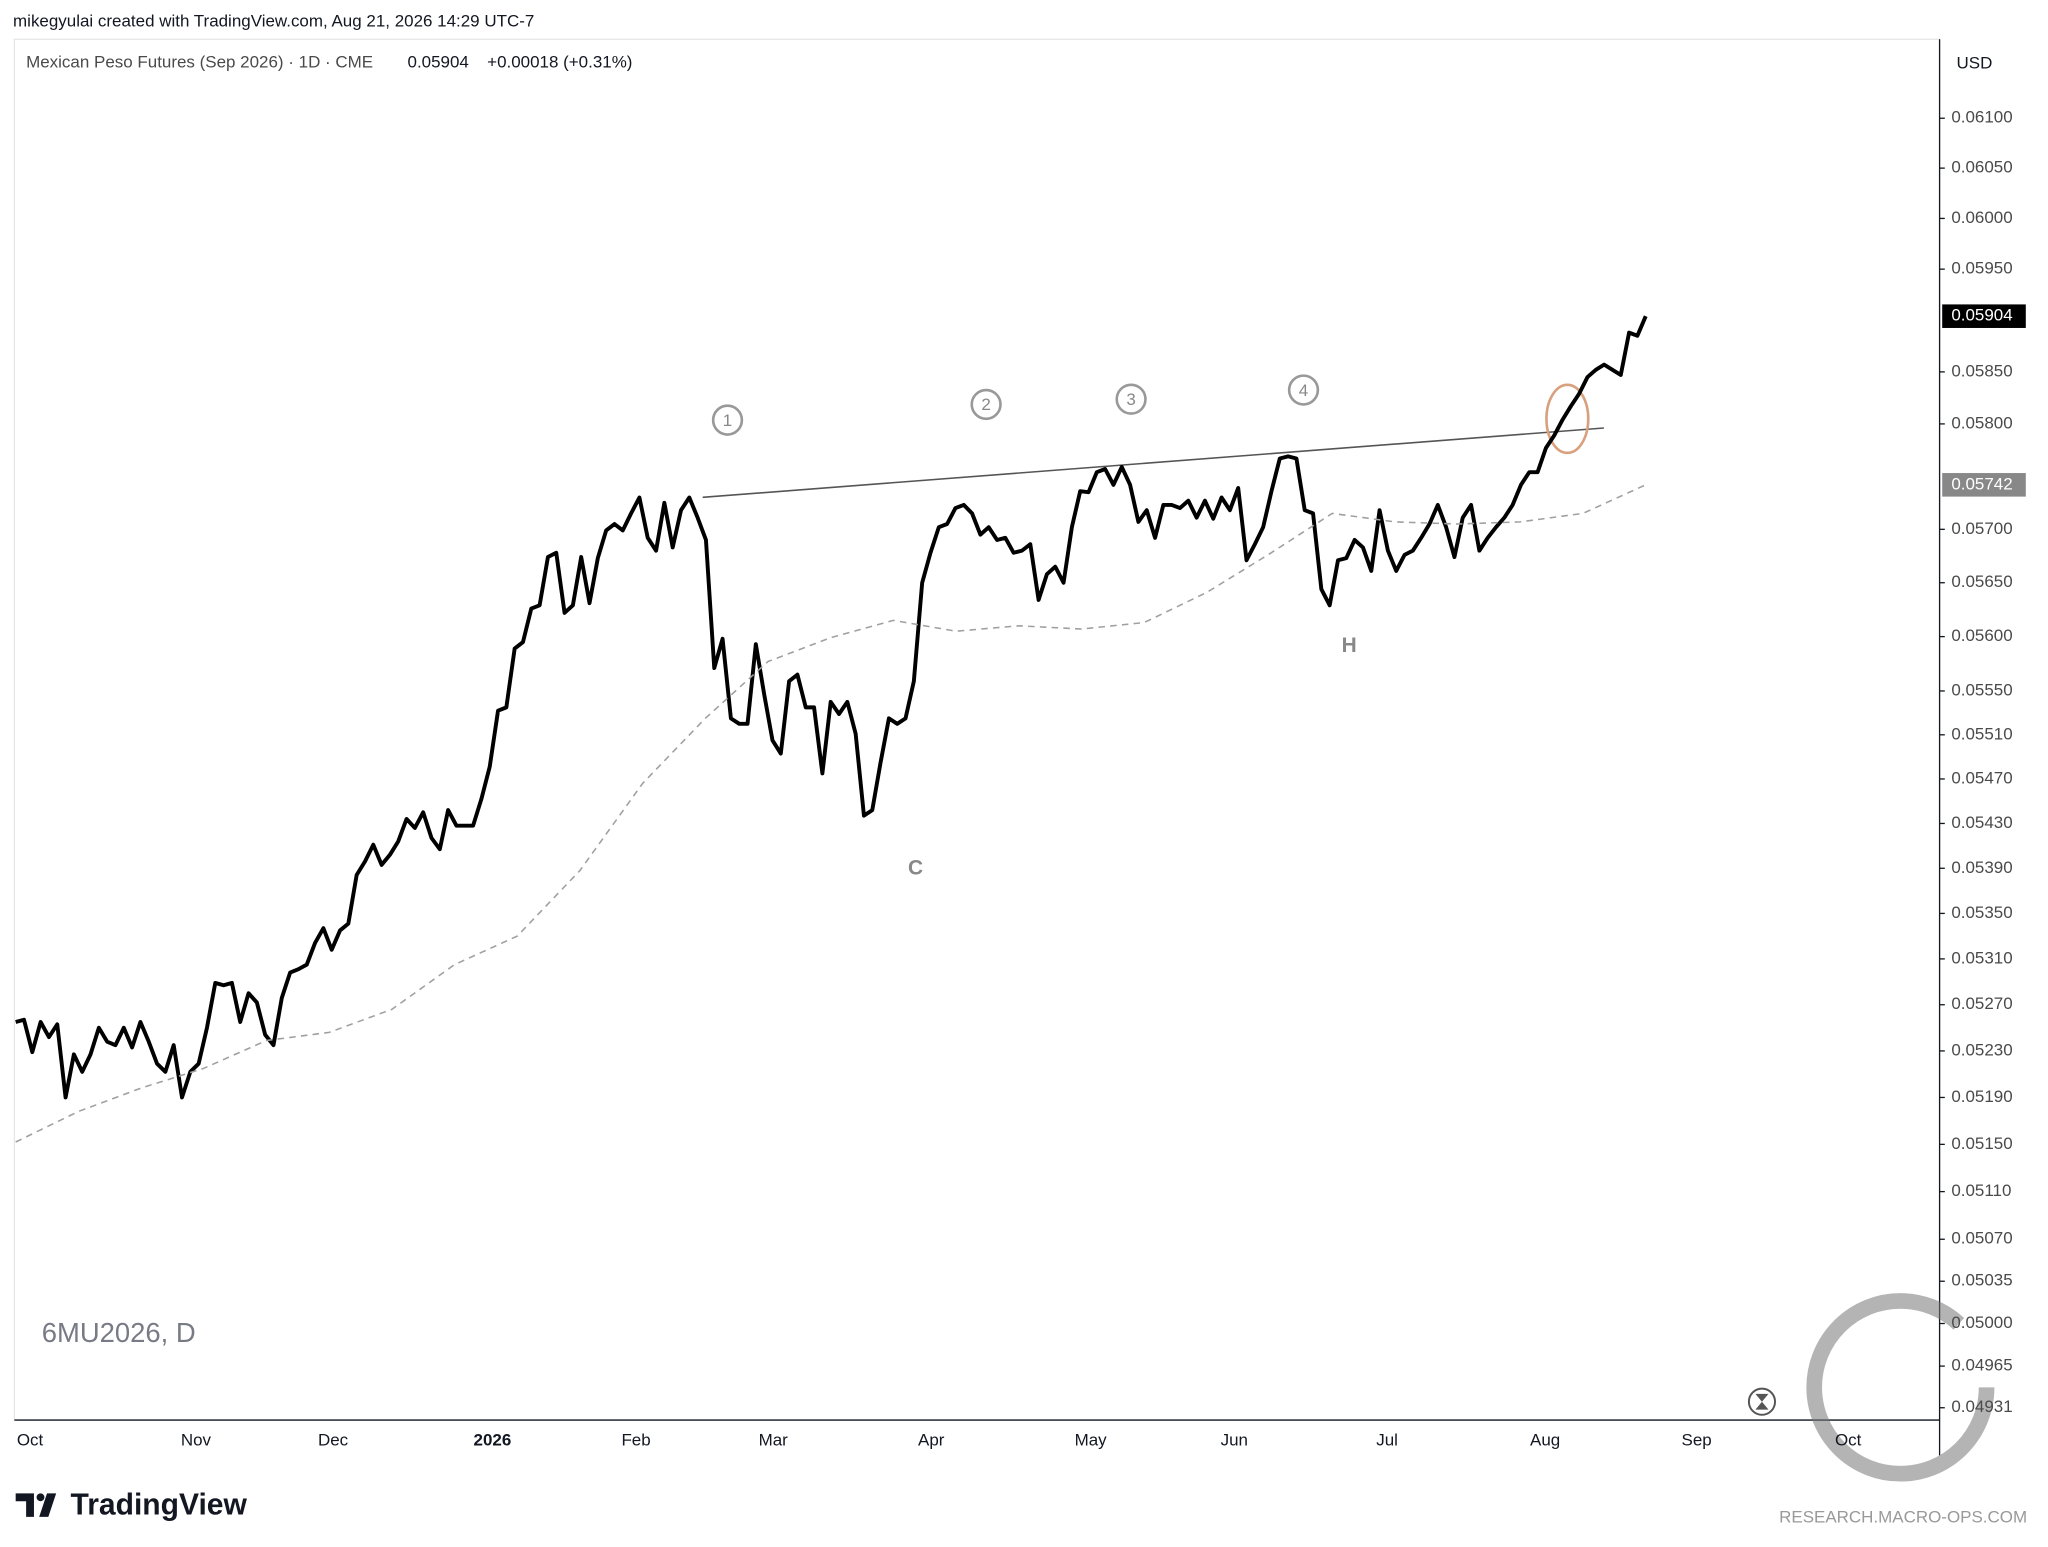 Image resolution: width=2048 pixels, height=1547 pixels. I want to click on logo-mark, so click(36, 1505).